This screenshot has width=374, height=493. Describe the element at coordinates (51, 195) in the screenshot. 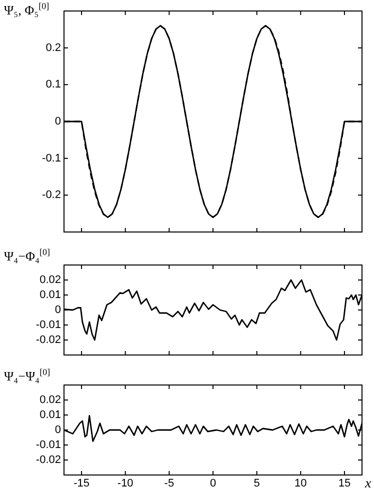

I see `y-tick-label: -0.2` at that location.